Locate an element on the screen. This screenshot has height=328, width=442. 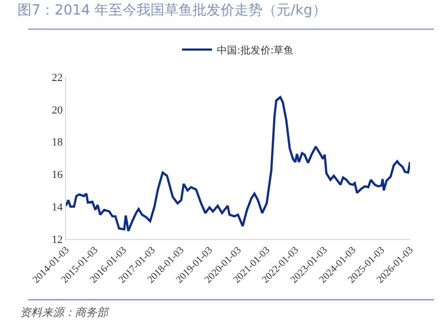
y-tick-label: 20 is located at coordinates (58, 110).